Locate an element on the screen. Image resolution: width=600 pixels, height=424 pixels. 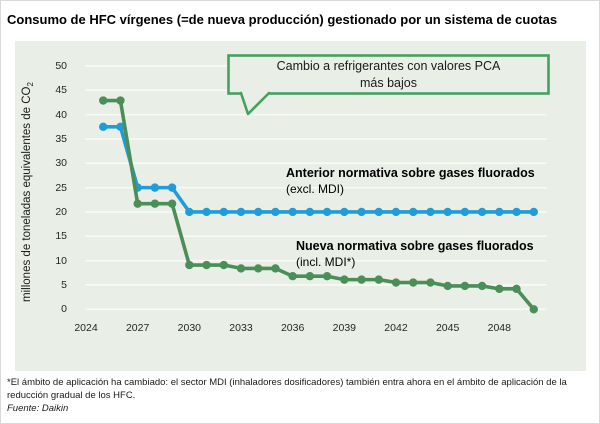
y-tick-label: 30 is located at coordinates (61, 163).